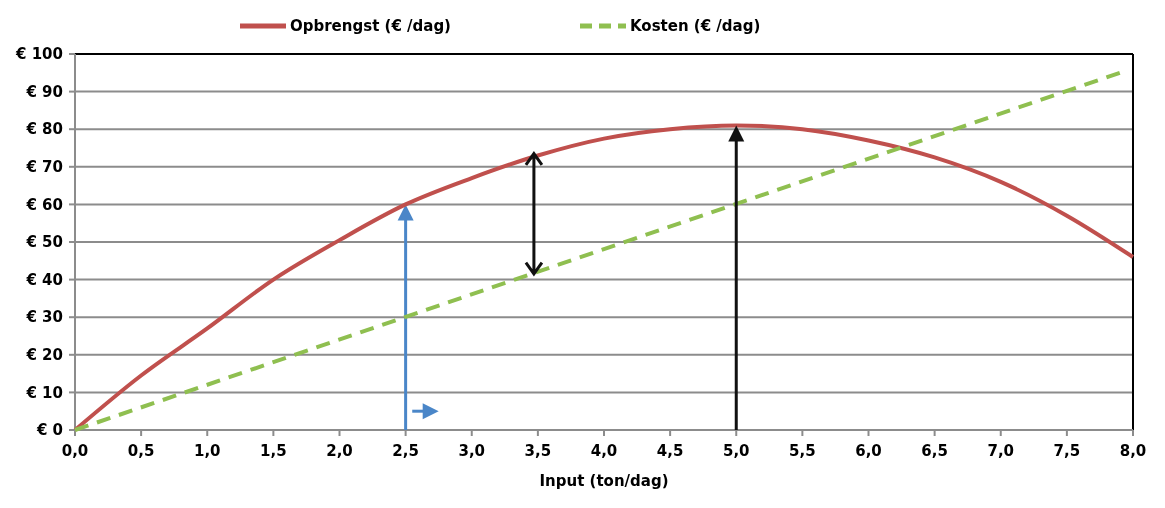 The height and width of the screenshot is (508, 1165). What do you see at coordinates (934, 451) in the screenshot?
I see `x-tick-label: 6,5` at bounding box center [934, 451].